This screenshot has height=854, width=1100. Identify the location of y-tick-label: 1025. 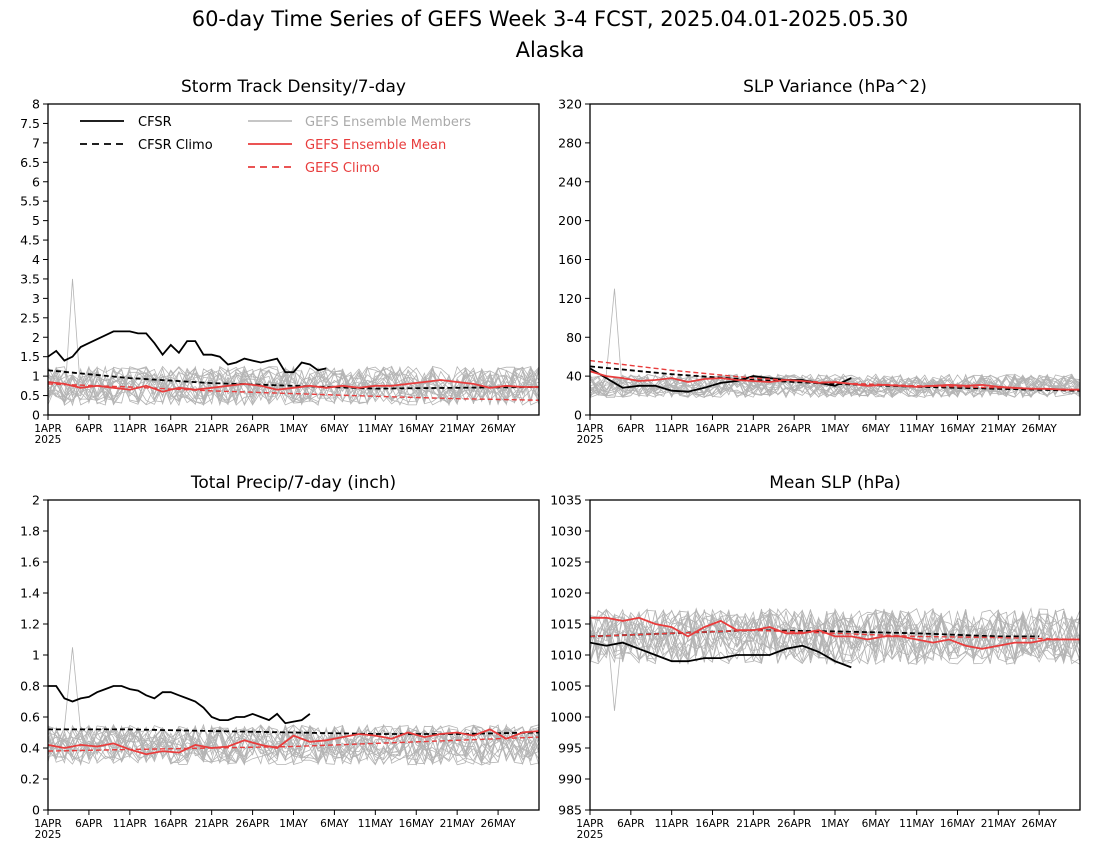
(566, 562).